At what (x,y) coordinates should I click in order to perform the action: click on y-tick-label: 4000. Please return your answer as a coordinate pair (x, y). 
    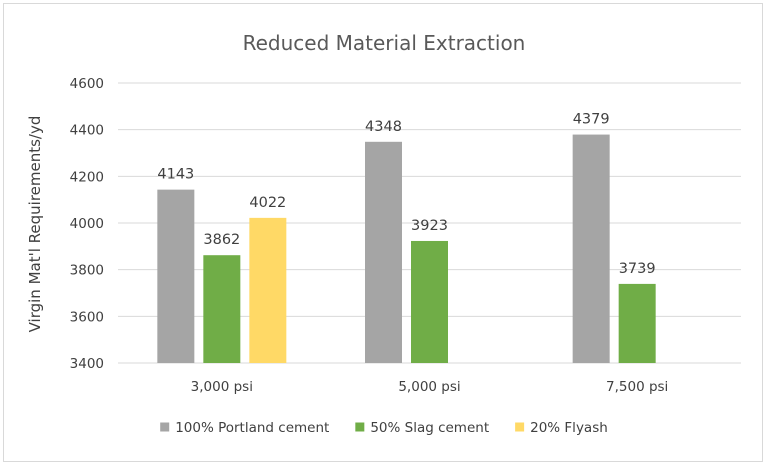
    Looking at the image, I should click on (87, 224).